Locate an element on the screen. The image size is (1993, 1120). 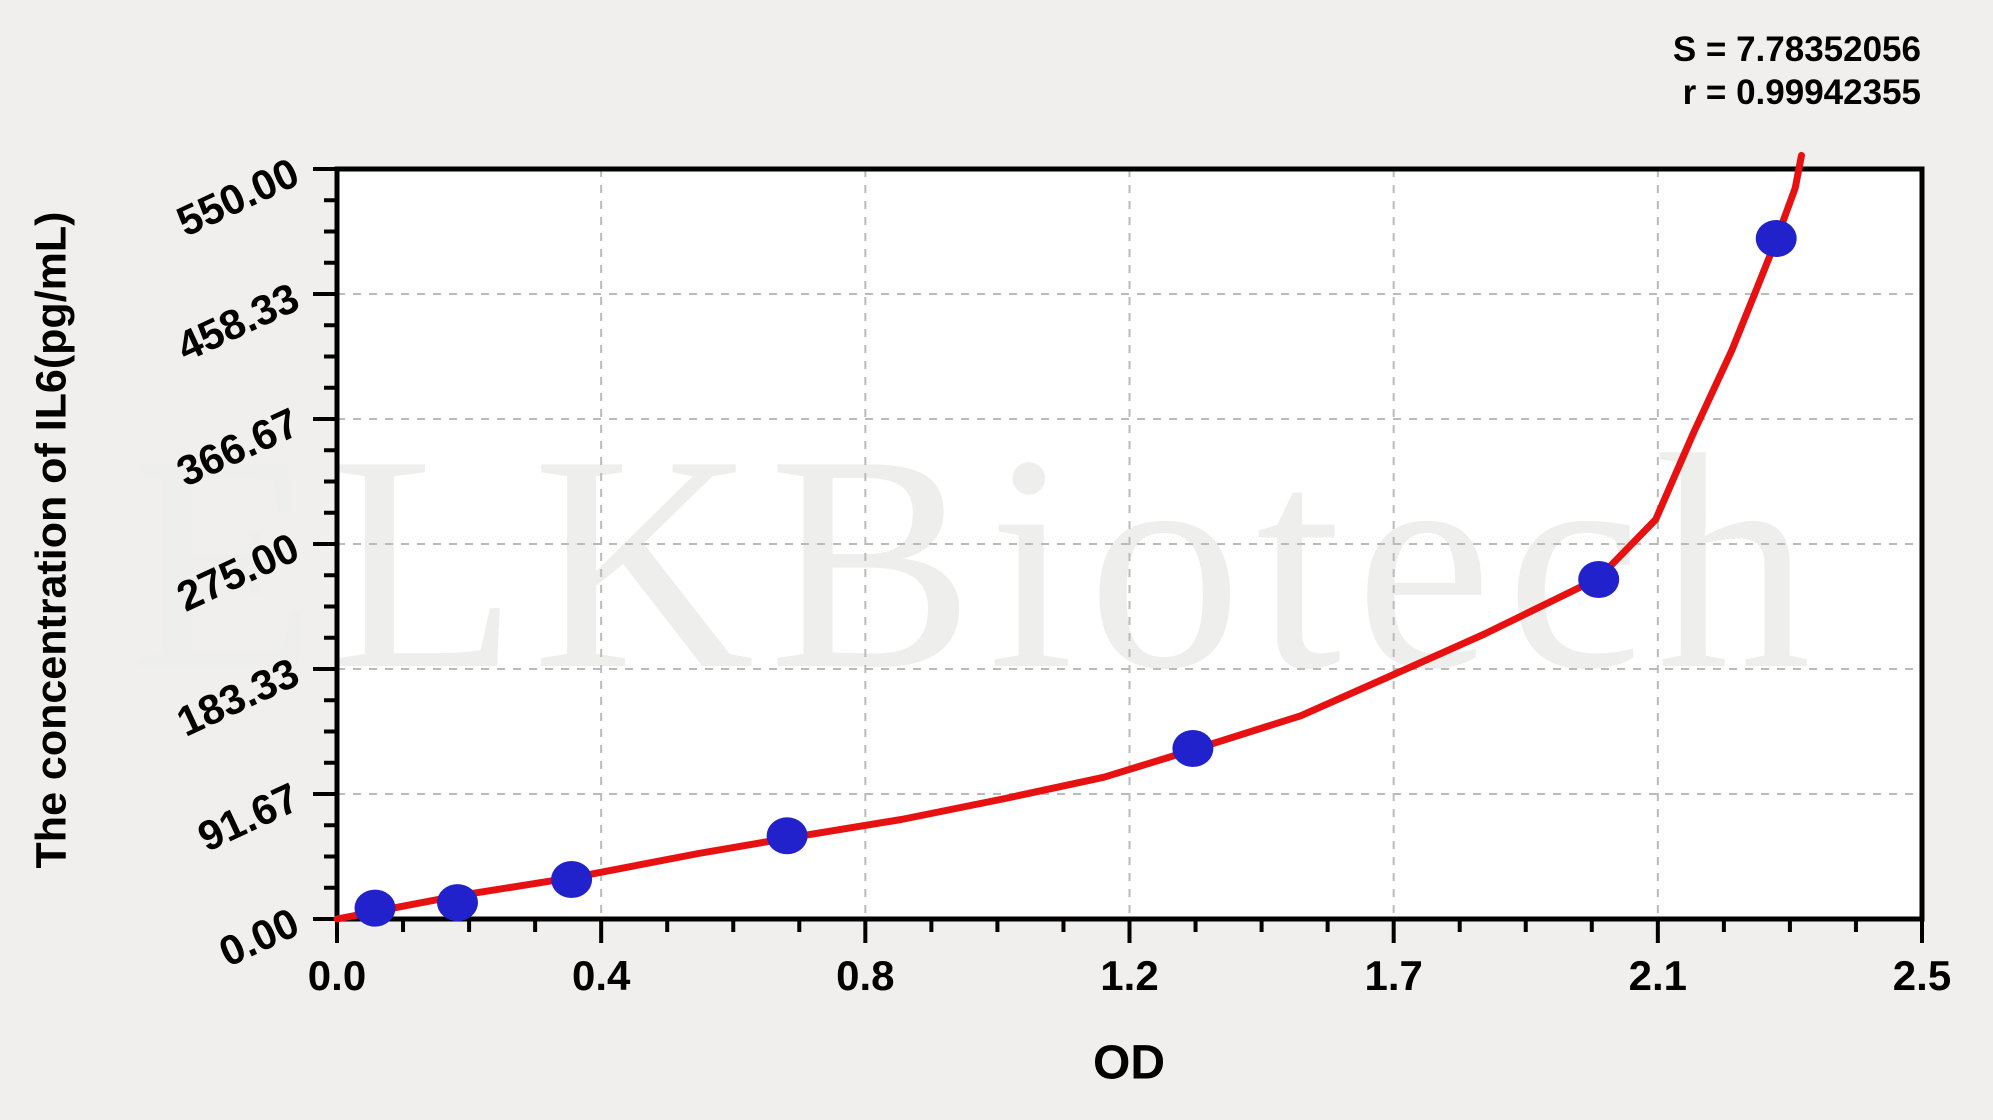
x-tick-label: 2.1 is located at coordinates (1658, 975).